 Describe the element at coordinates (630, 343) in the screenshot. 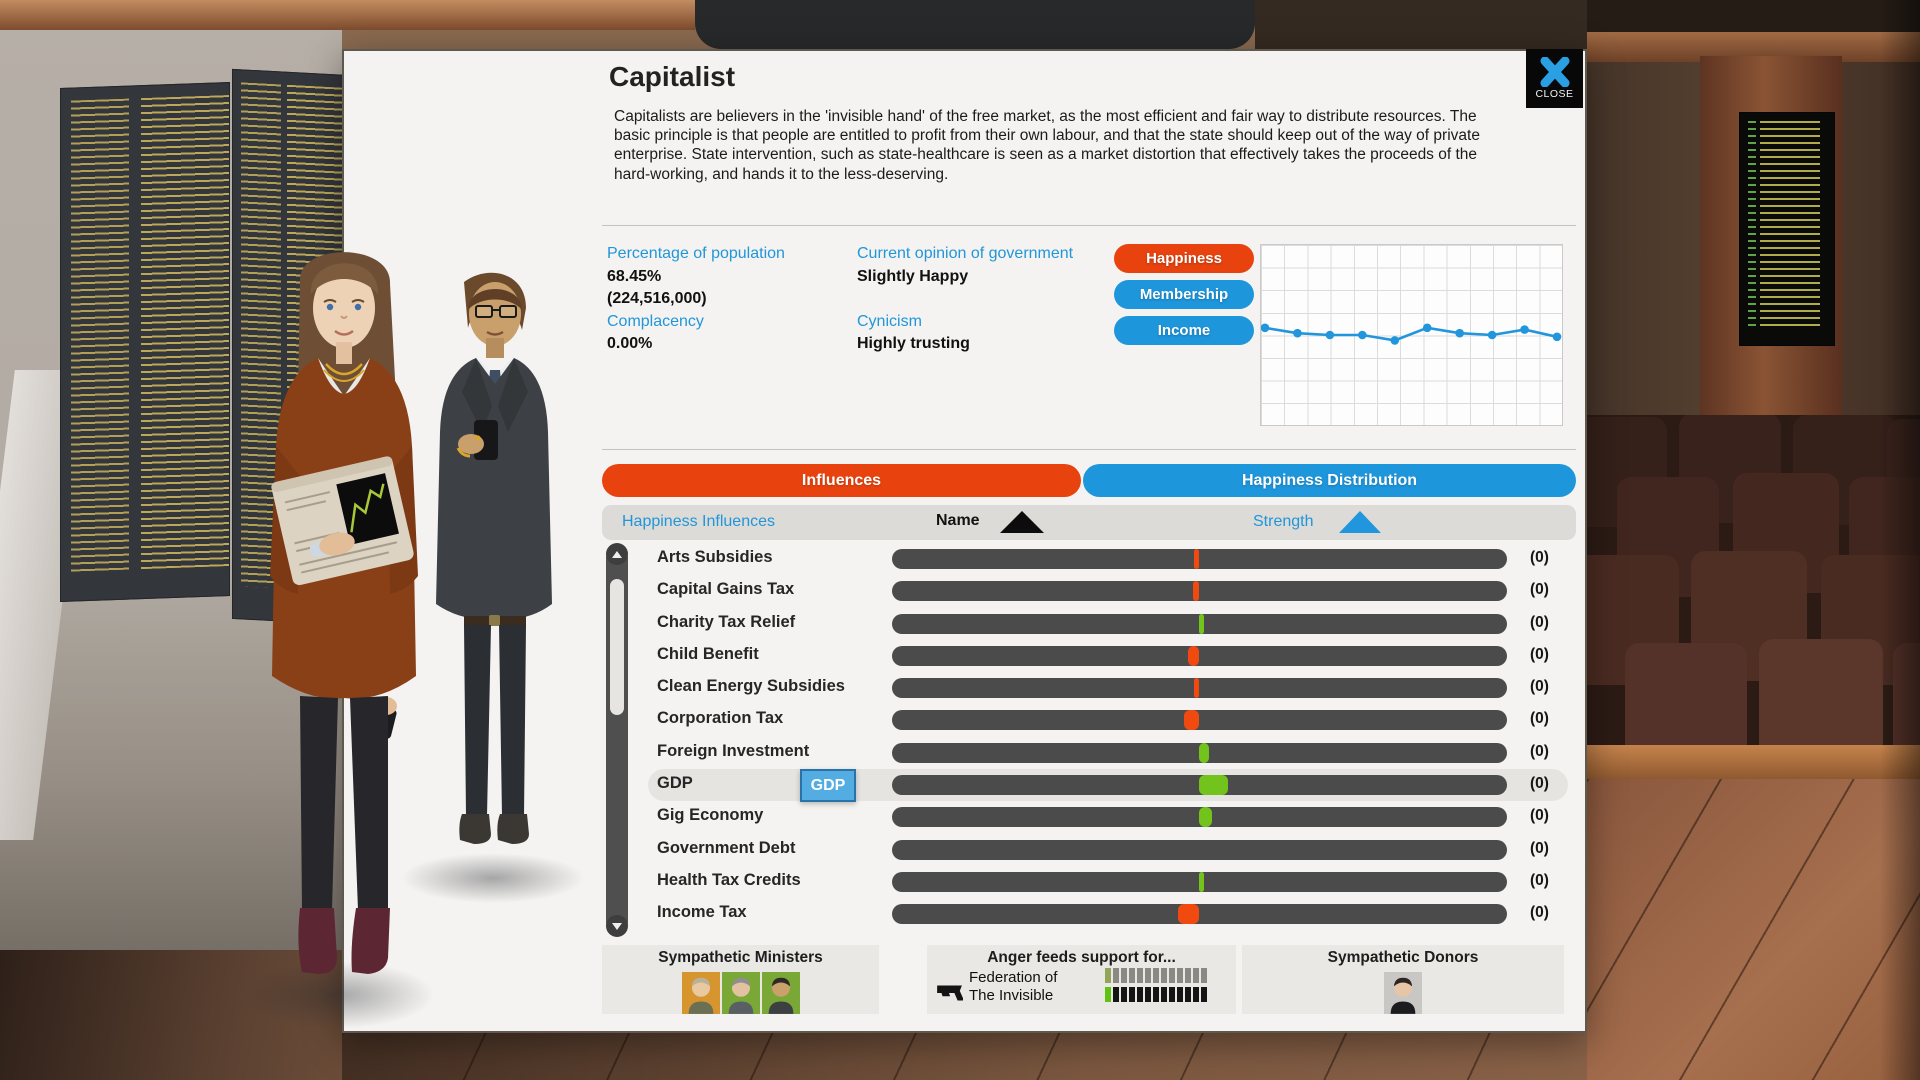

I see `complacency-value: 0.00%` at that location.